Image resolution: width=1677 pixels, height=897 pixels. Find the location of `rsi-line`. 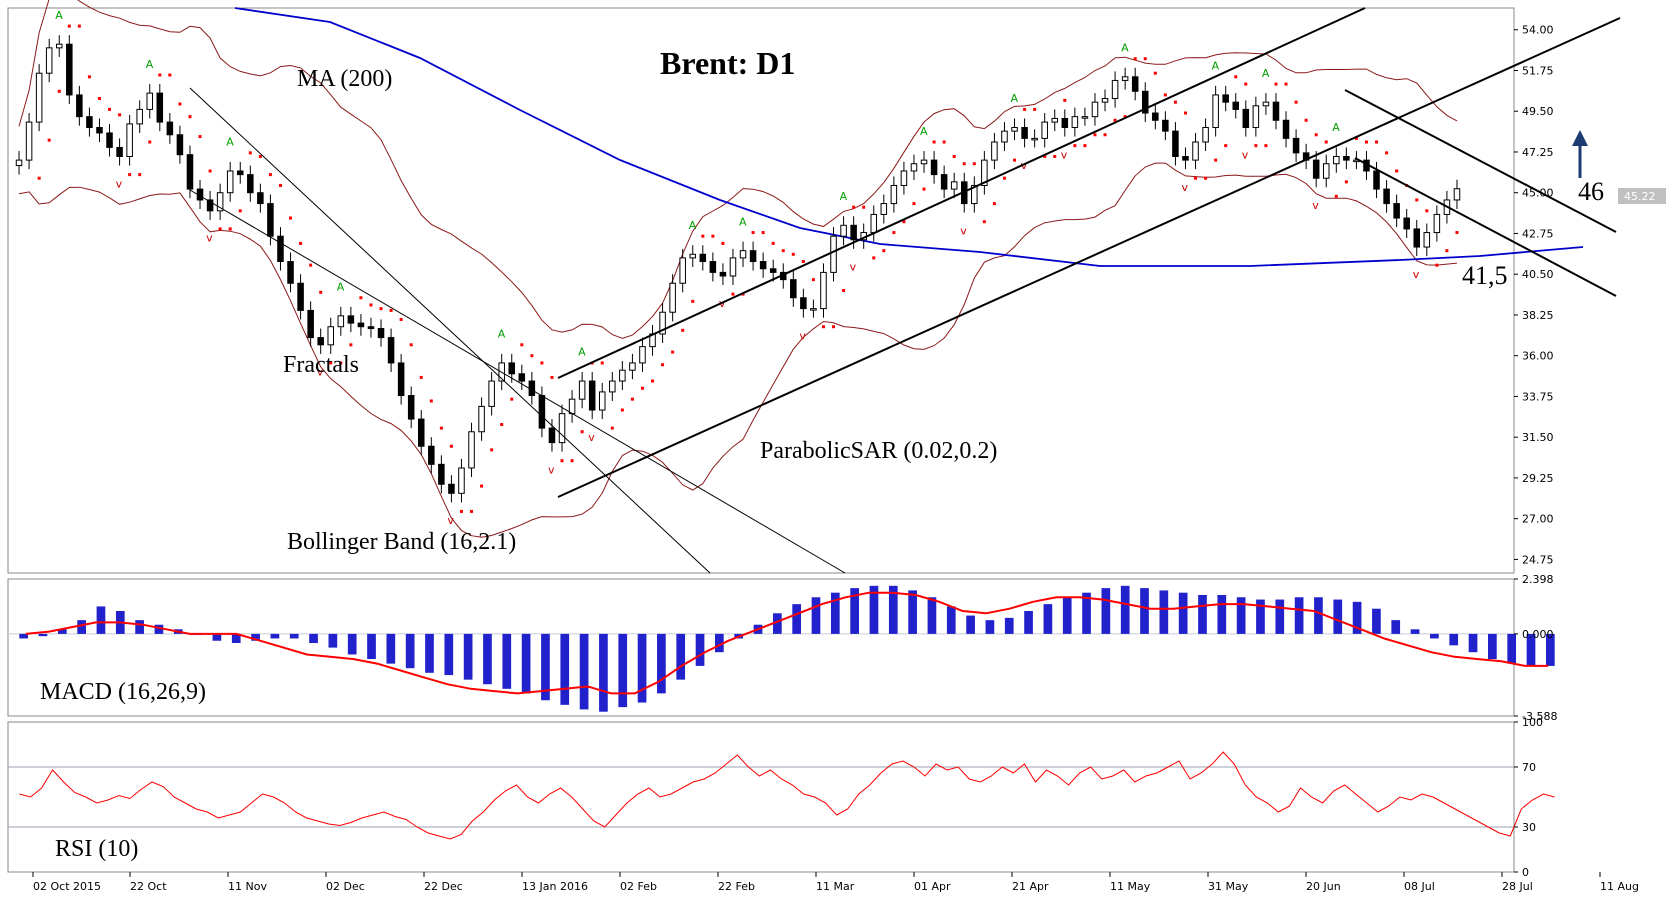

rsi-line is located at coordinates (787, 795).